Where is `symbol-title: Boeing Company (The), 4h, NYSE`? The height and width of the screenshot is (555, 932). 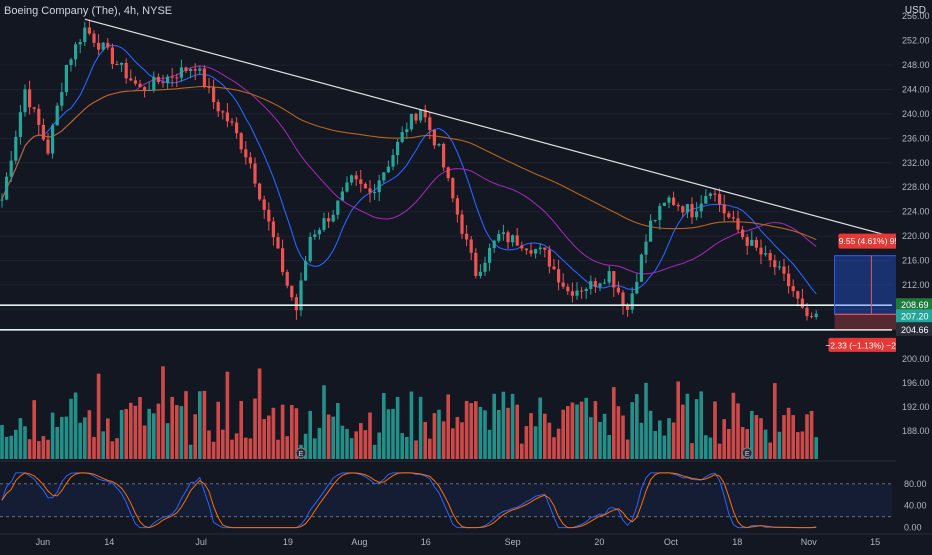
symbol-title: Boeing Company (The), 4h, NYSE is located at coordinates (88, 11).